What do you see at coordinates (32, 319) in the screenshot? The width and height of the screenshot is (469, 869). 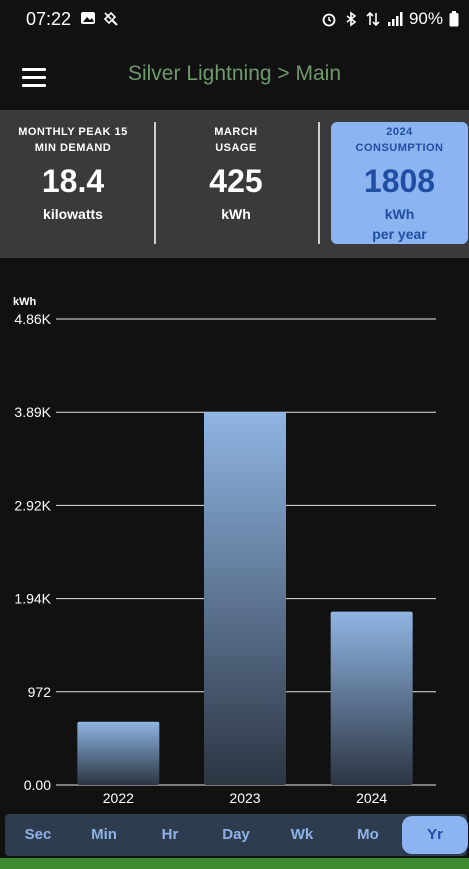 I see `y-tick-label: 4.86K` at bounding box center [32, 319].